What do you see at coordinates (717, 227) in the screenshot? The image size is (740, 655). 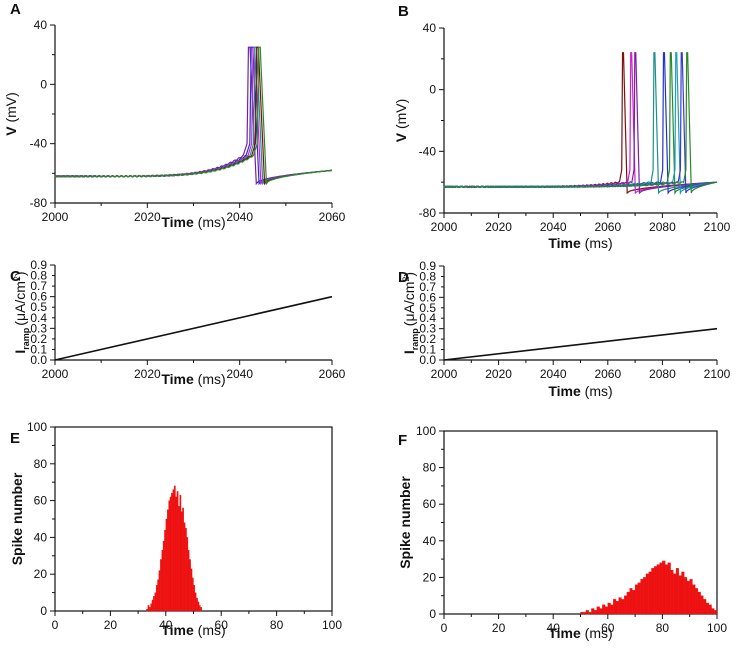 I see `x-tick-label: 2100` at bounding box center [717, 227].